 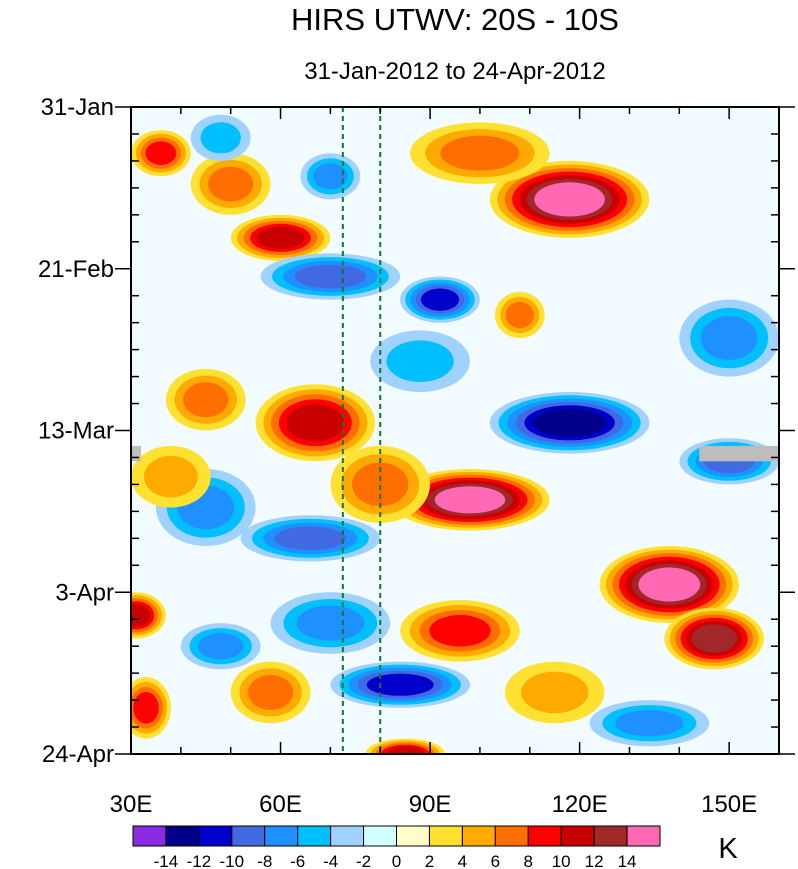 I want to click on y-tick-label-1: 21-Feb, so click(x=76, y=269).